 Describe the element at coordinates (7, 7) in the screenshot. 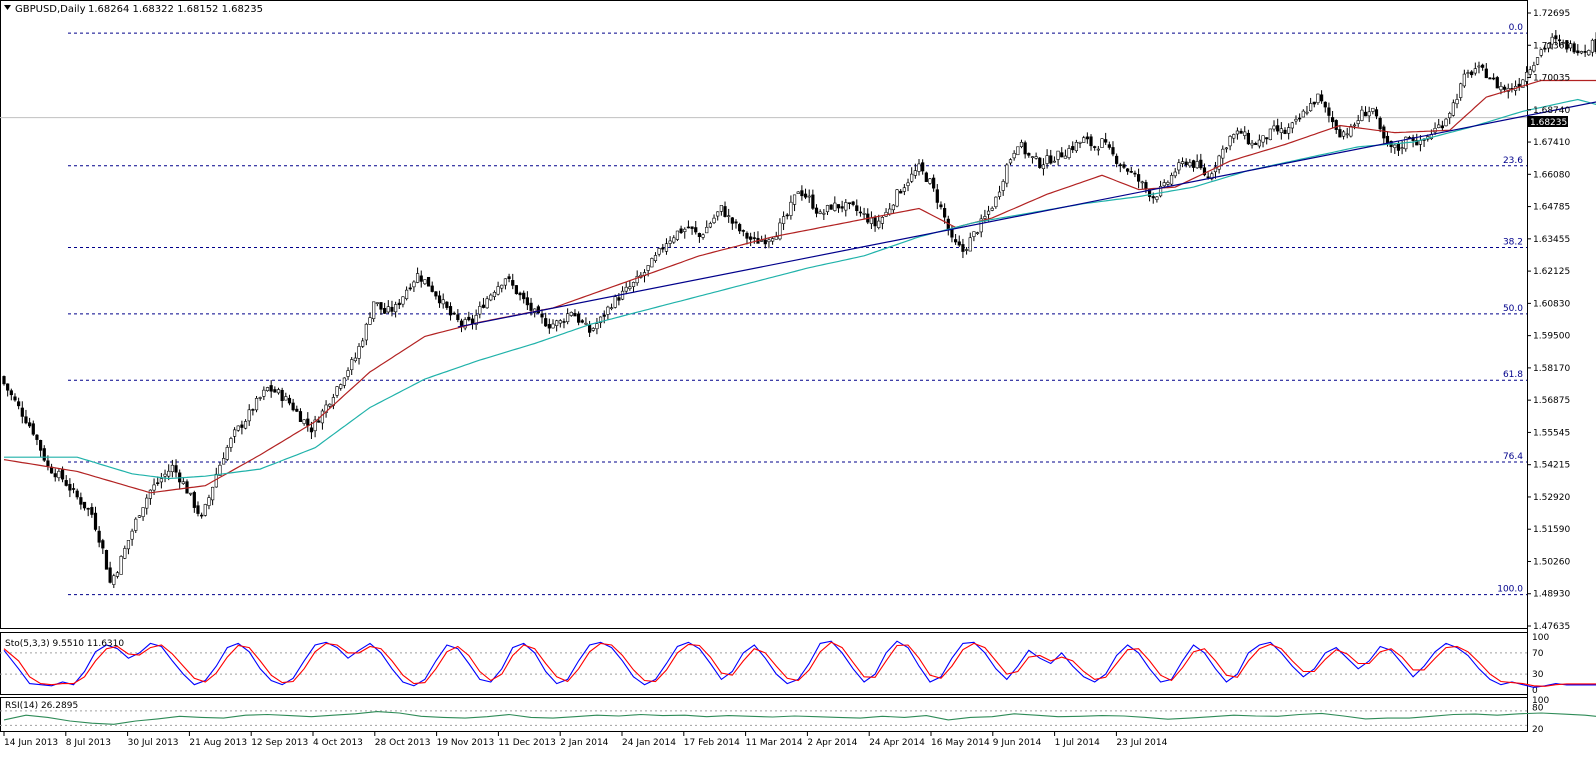

I see `triangle-down-icon` at that location.